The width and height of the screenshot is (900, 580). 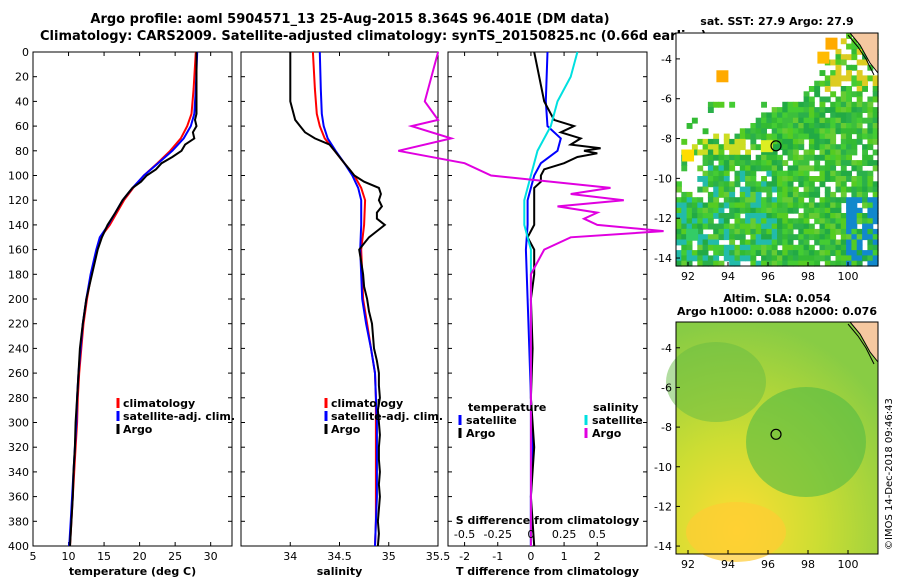 I want to click on map-x-tick-label: 100, so click(x=848, y=564).